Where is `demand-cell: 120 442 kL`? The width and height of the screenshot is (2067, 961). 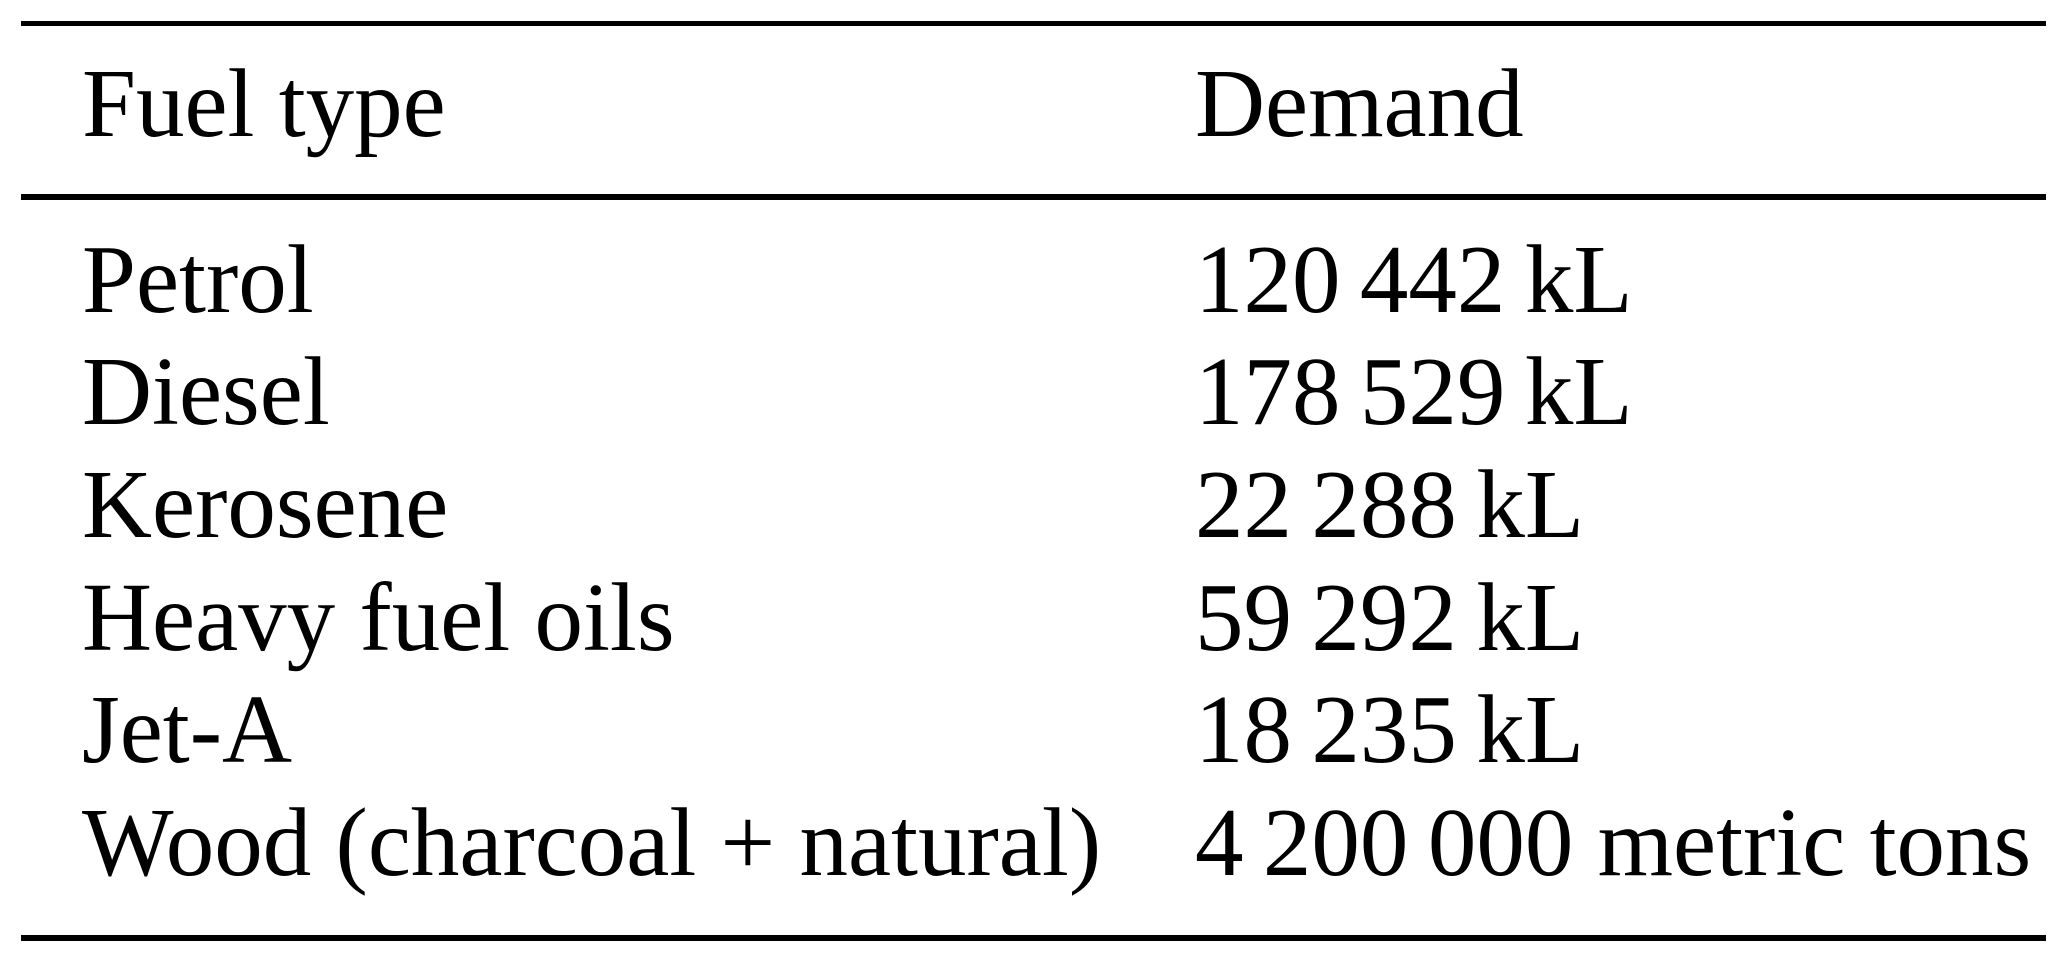 demand-cell: 120 442 kL is located at coordinates (1414, 279).